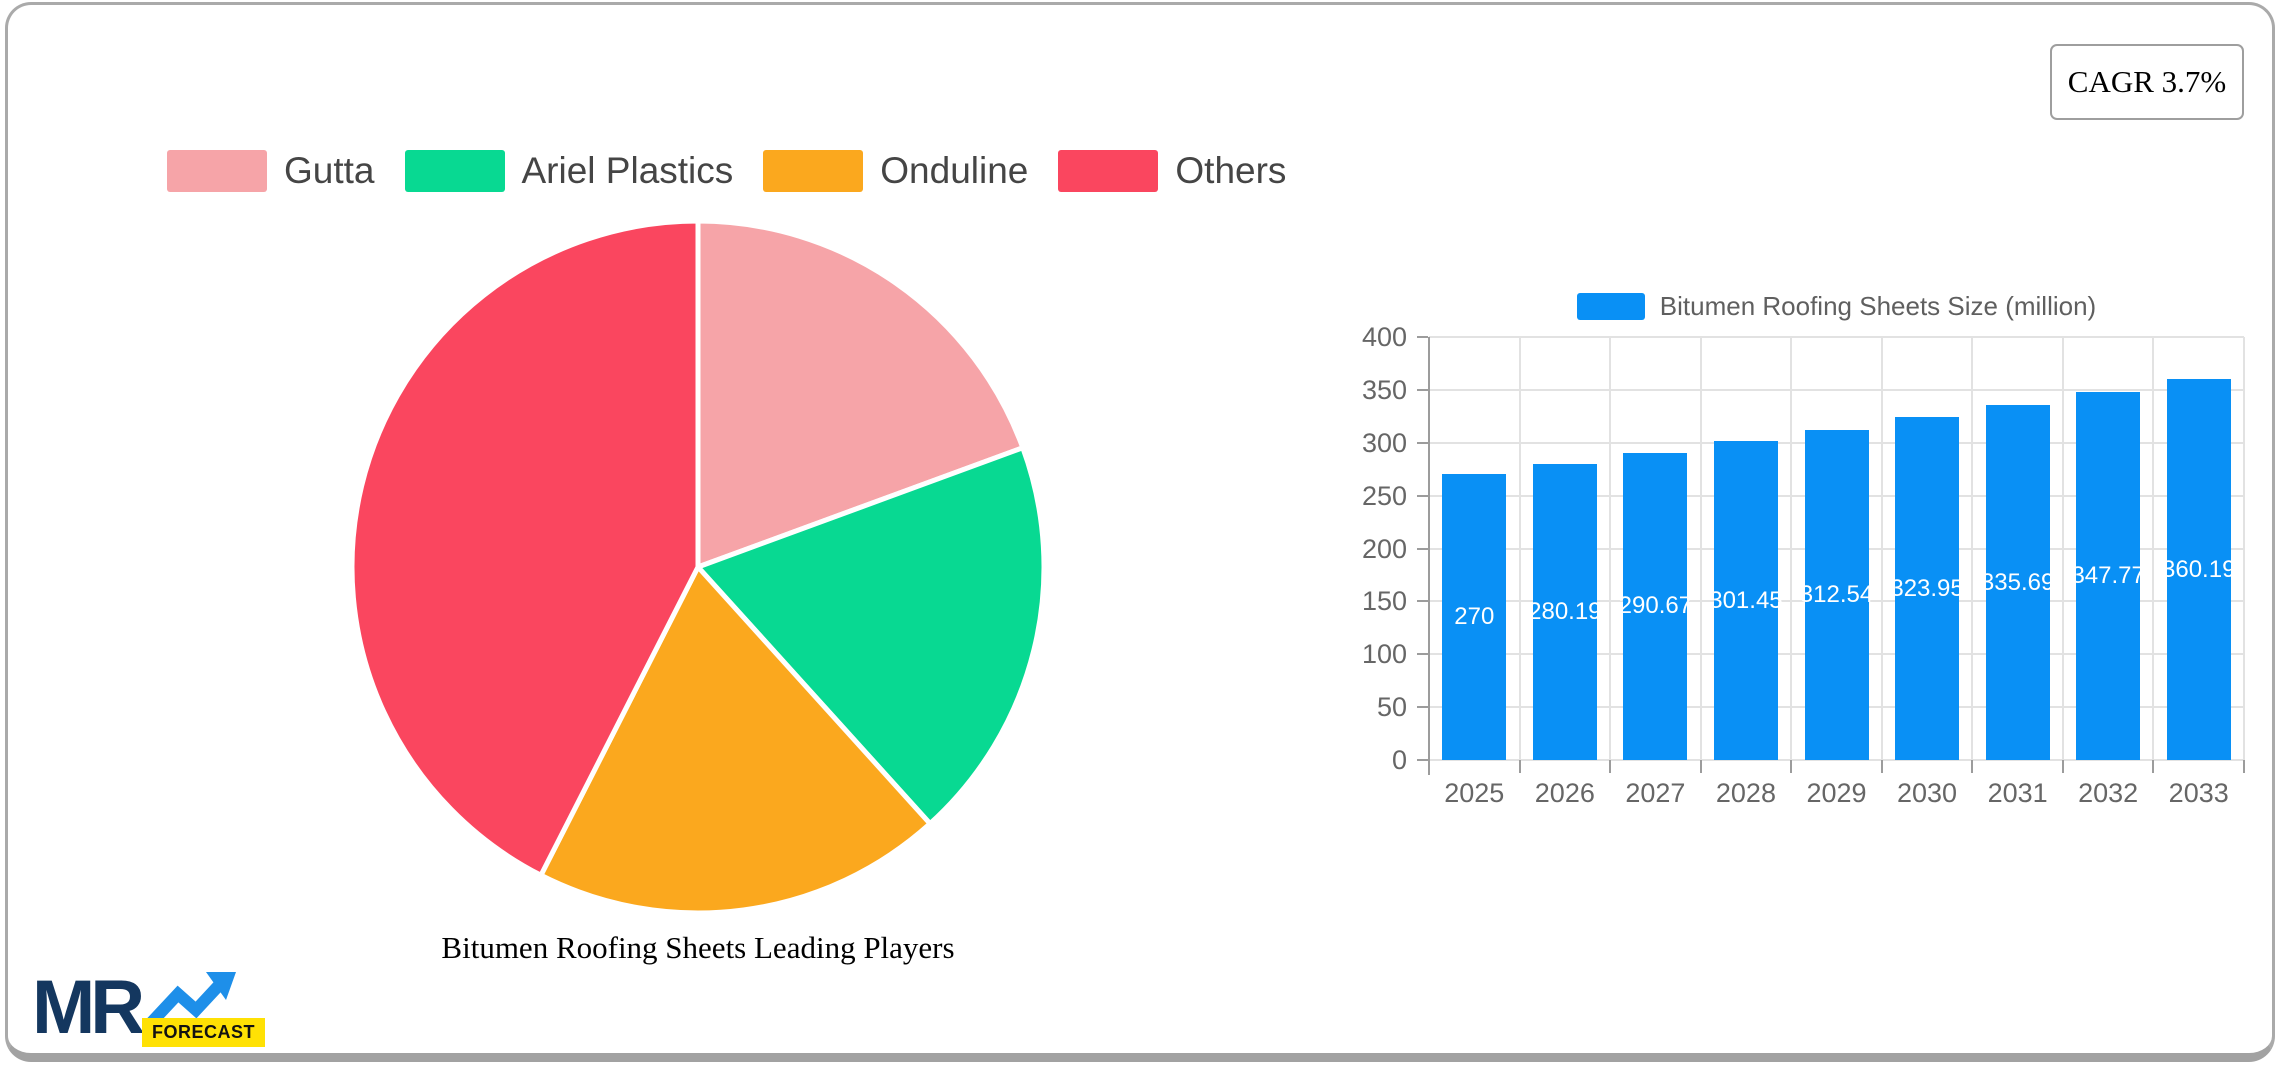  What do you see at coordinates (1564, 793) in the screenshot?
I see `x-axis-label: 2026` at bounding box center [1564, 793].